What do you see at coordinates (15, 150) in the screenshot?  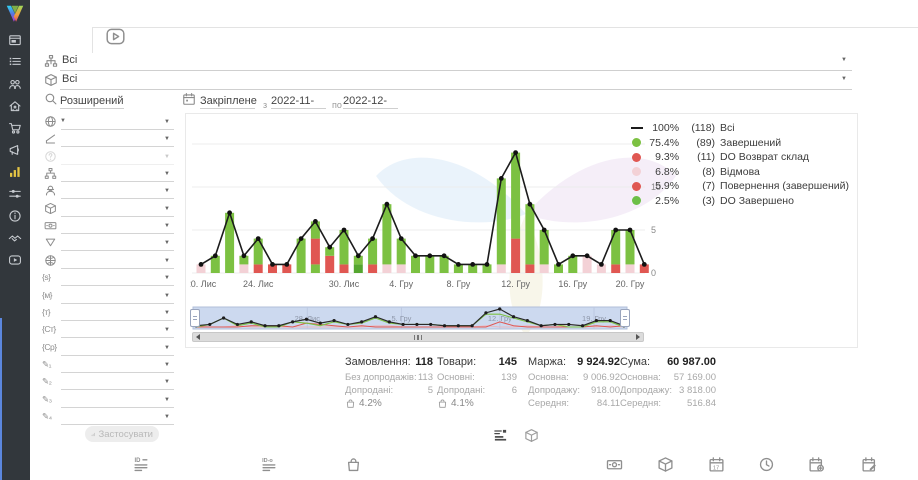 I see `sidebar-item-marketing` at bounding box center [15, 150].